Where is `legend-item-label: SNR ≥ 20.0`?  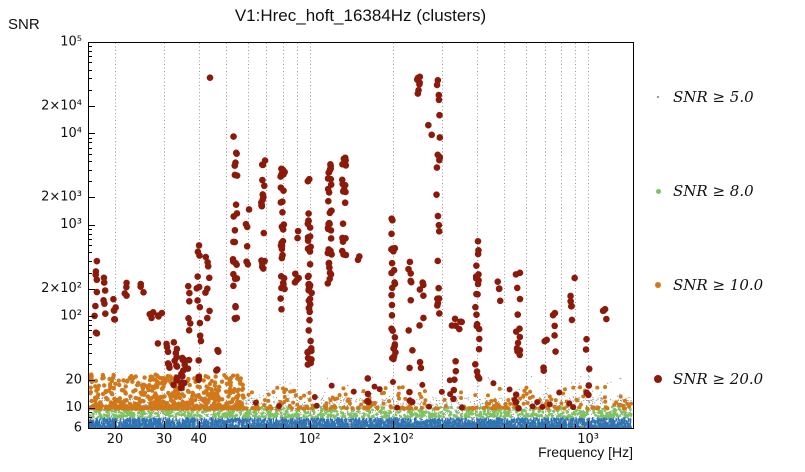
legend-item-label: SNR ≥ 20.0 is located at coordinates (718, 379).